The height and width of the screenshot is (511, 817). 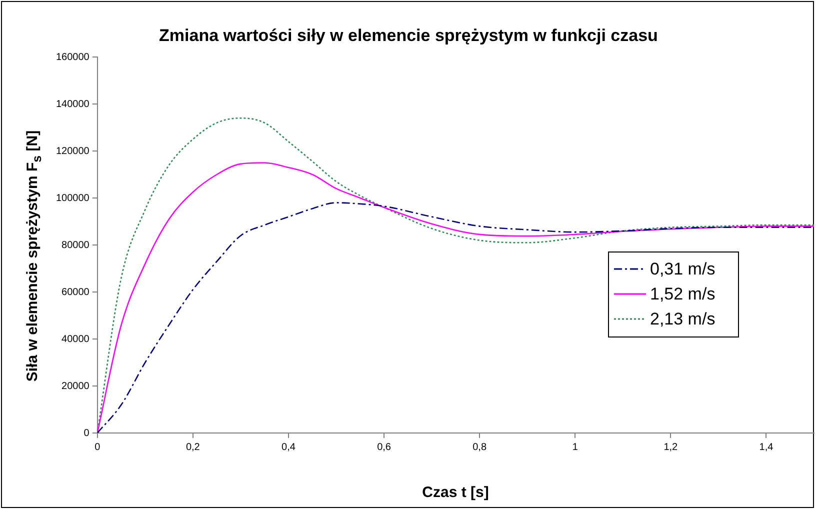 What do you see at coordinates (76, 245) in the screenshot?
I see `y-tick-label: 80000` at bounding box center [76, 245].